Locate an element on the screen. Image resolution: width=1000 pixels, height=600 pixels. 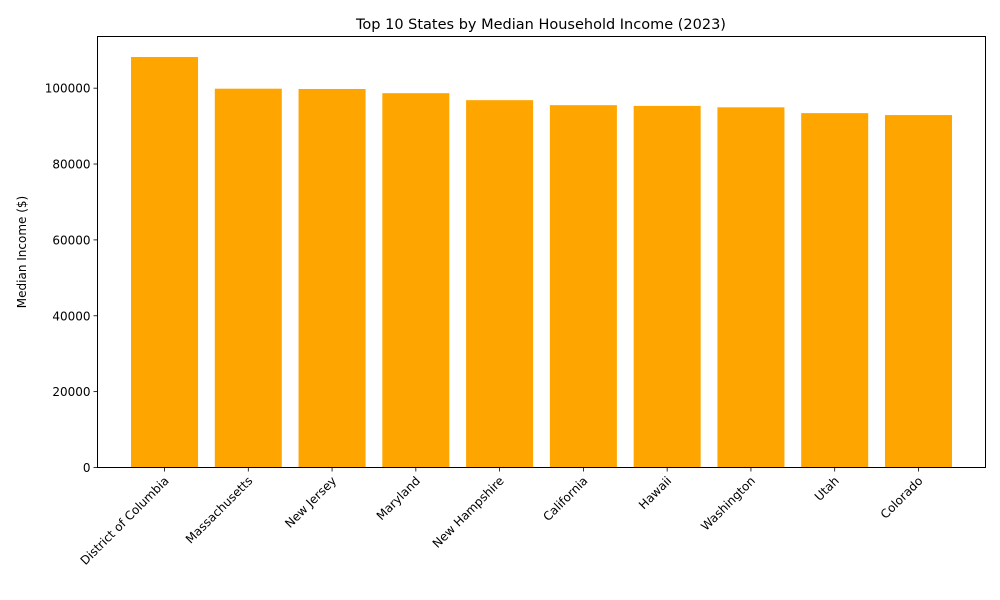
bar-california is located at coordinates (583, 286).